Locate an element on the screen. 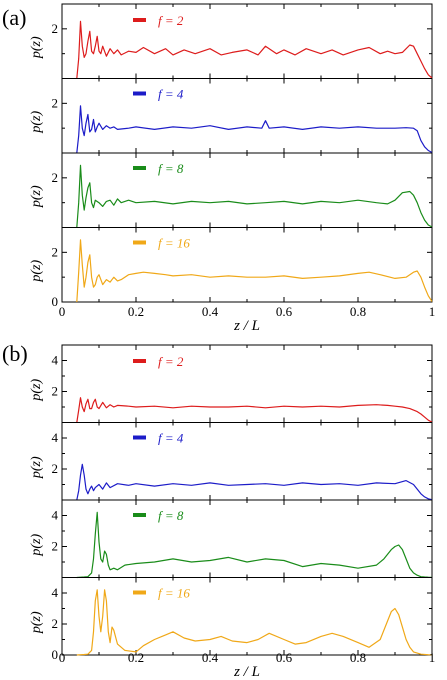  subplot-3: 2 p(z) f = 8 is located at coordinates (231, 190).